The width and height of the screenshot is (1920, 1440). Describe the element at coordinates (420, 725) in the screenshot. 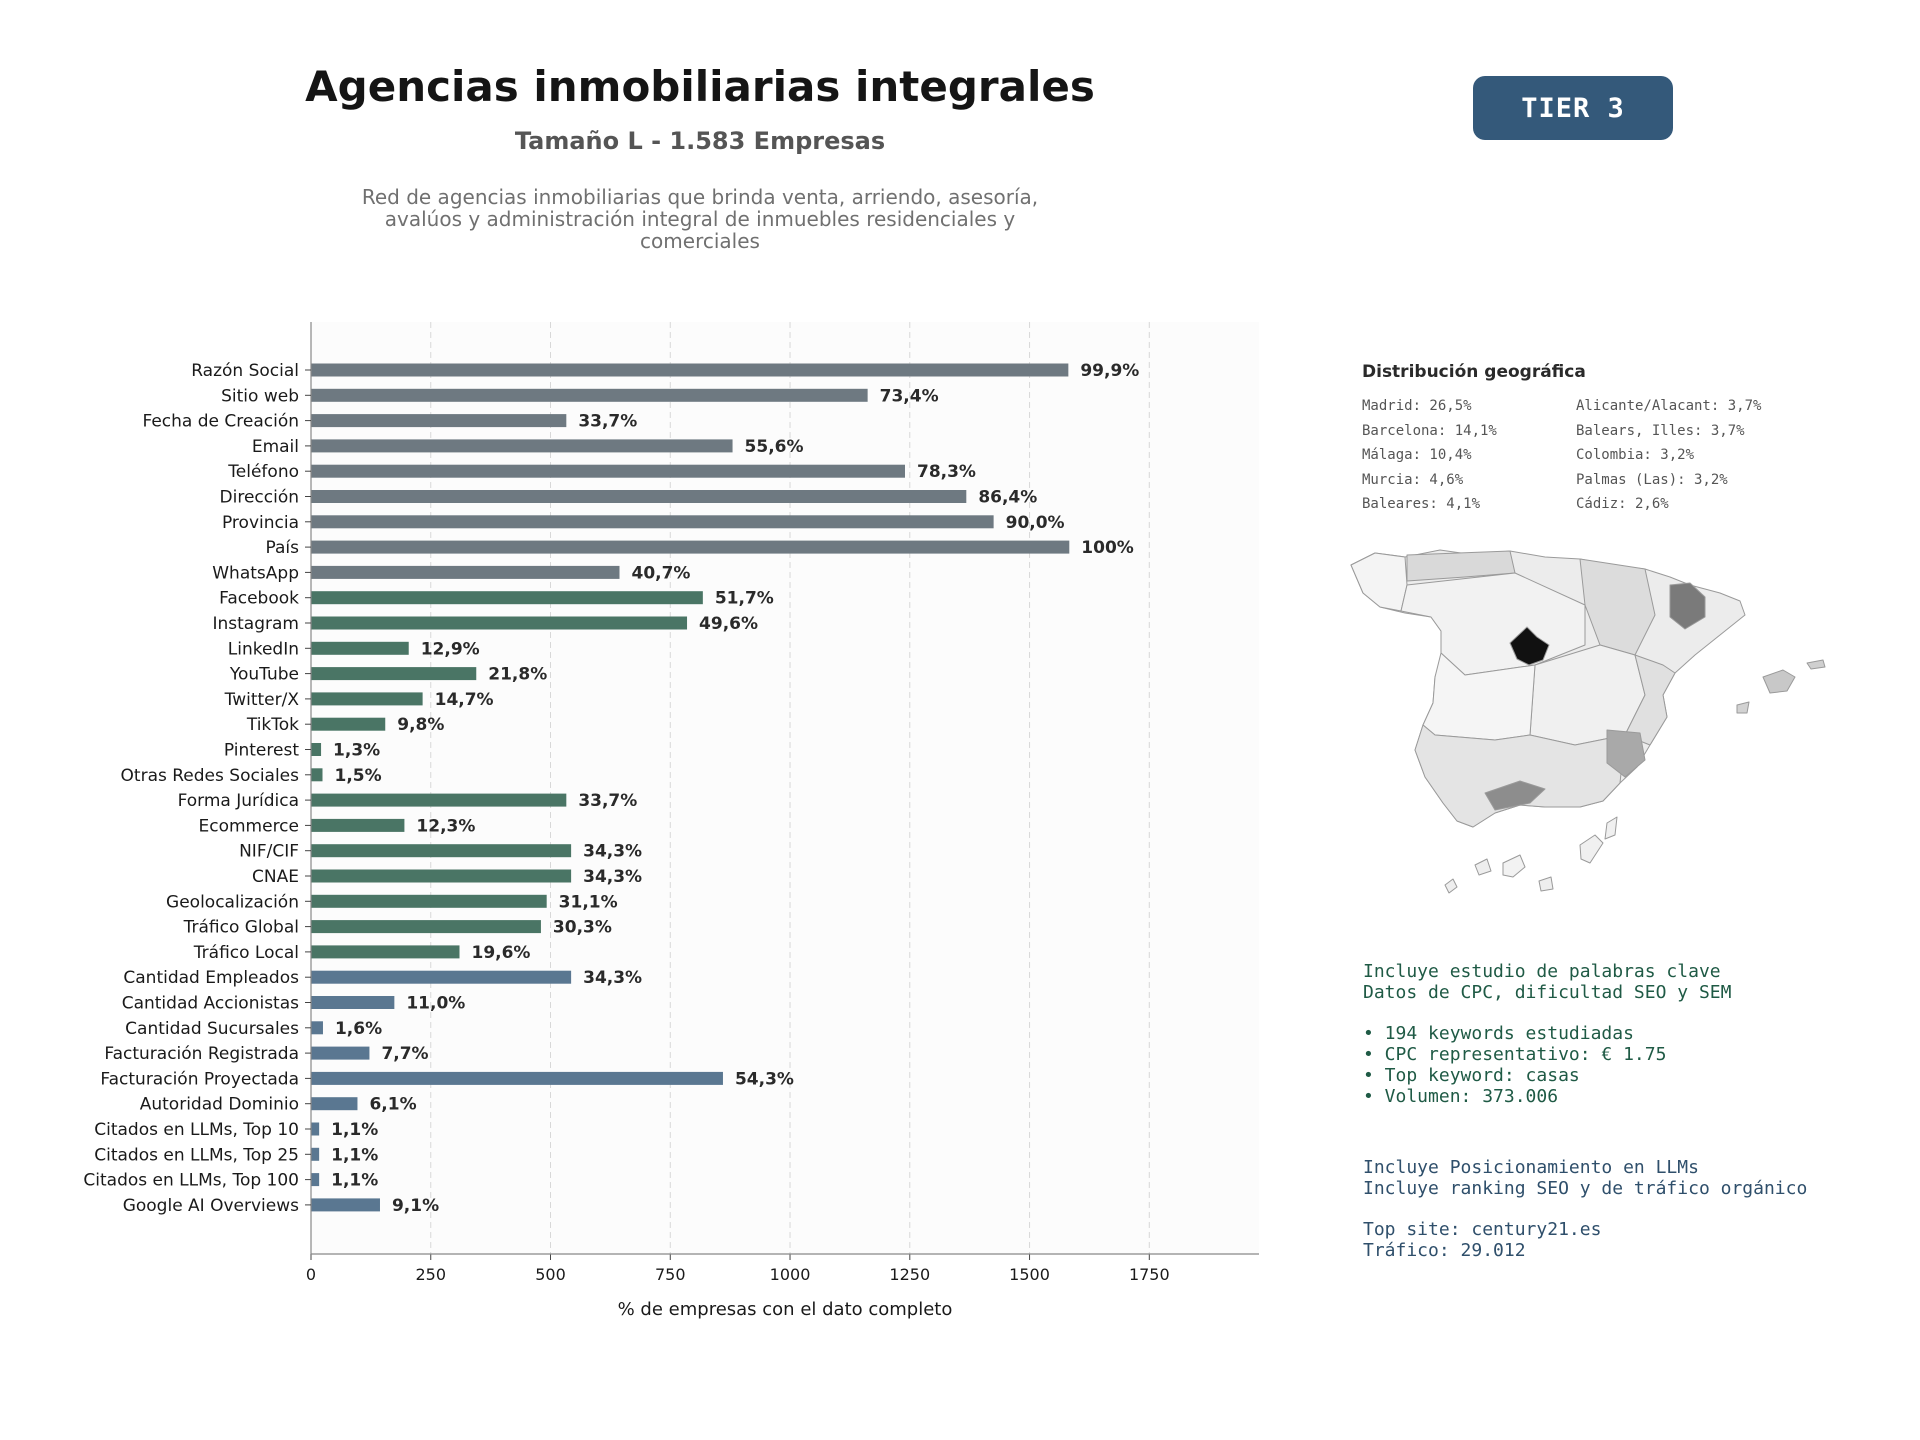

I see `data-label: 9,8%` at that location.